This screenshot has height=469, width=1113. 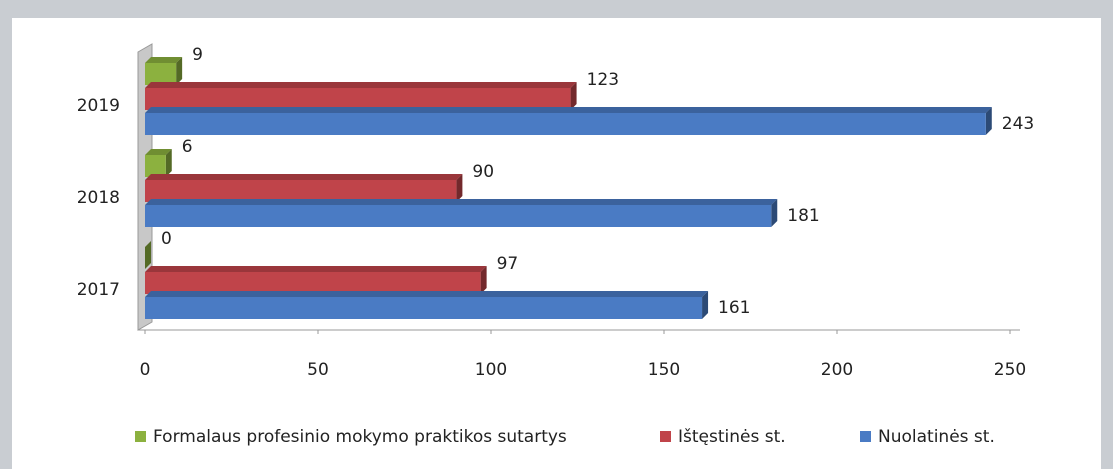 What do you see at coordinates (837, 370) in the screenshot?
I see `x-tick-label: 200` at bounding box center [837, 370].